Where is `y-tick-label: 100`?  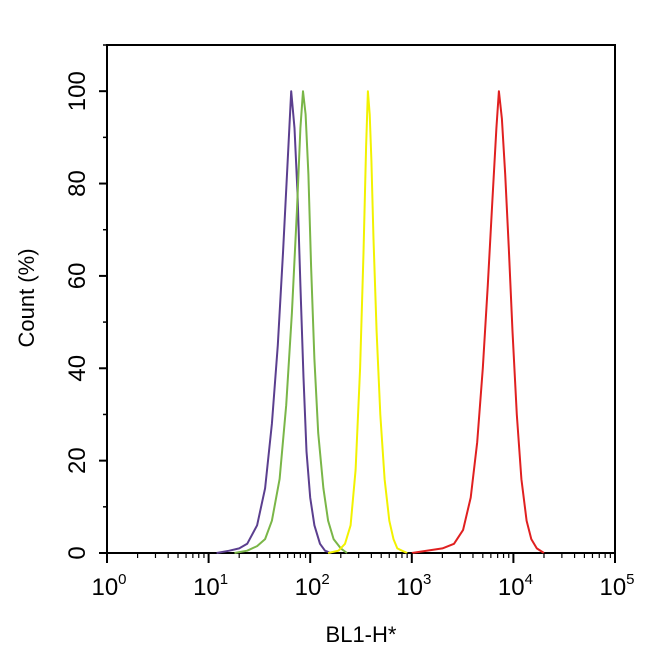 y-tick-label: 100 is located at coordinates (77, 91).